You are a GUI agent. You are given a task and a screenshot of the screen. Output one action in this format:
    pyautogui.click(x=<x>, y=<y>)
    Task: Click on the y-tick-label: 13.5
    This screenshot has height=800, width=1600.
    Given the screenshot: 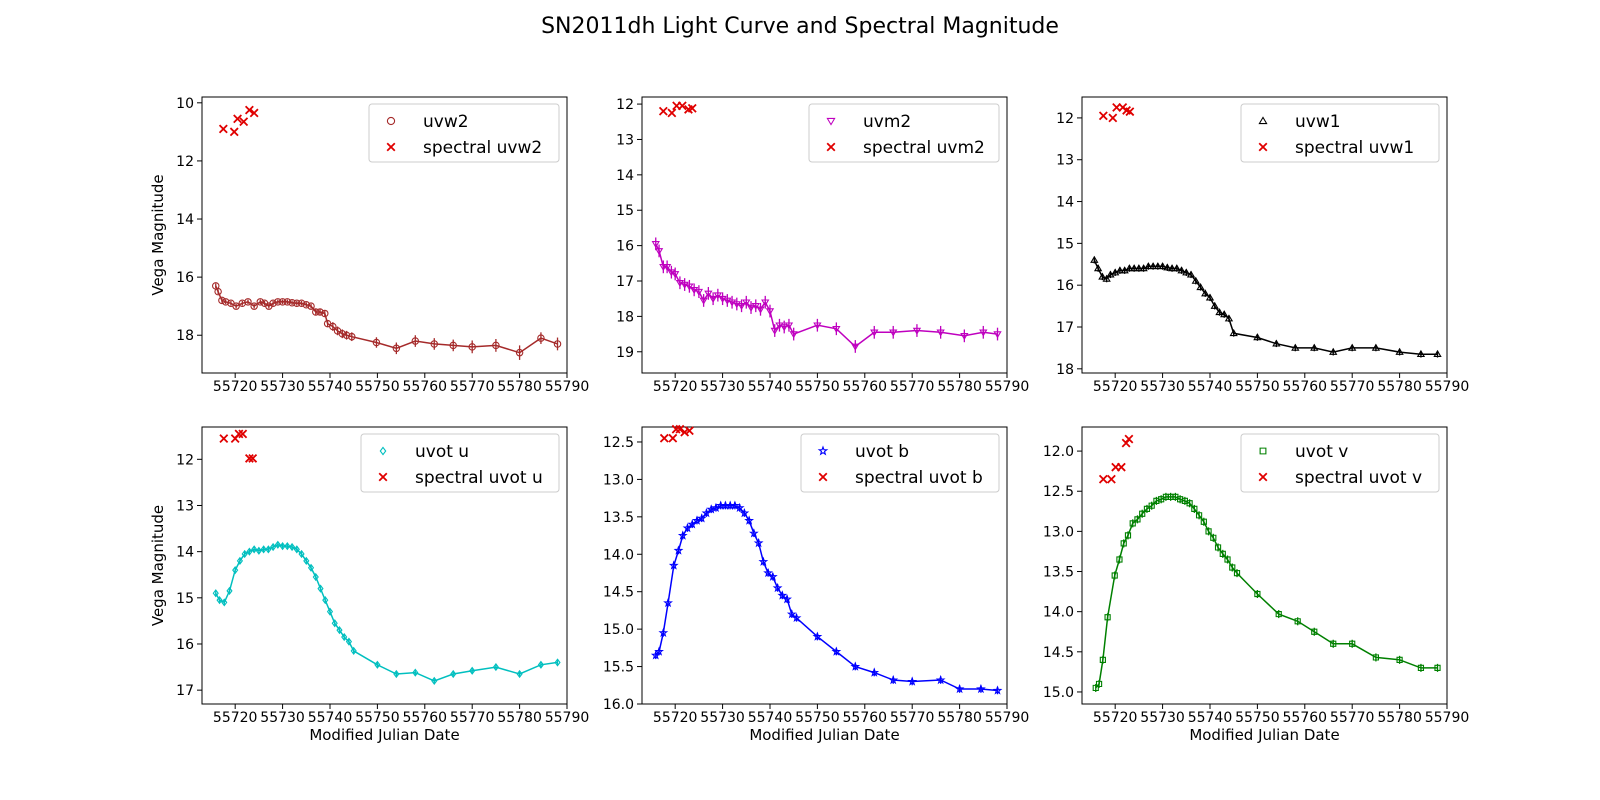 What is the action you would take?
    pyautogui.click(x=1058, y=573)
    